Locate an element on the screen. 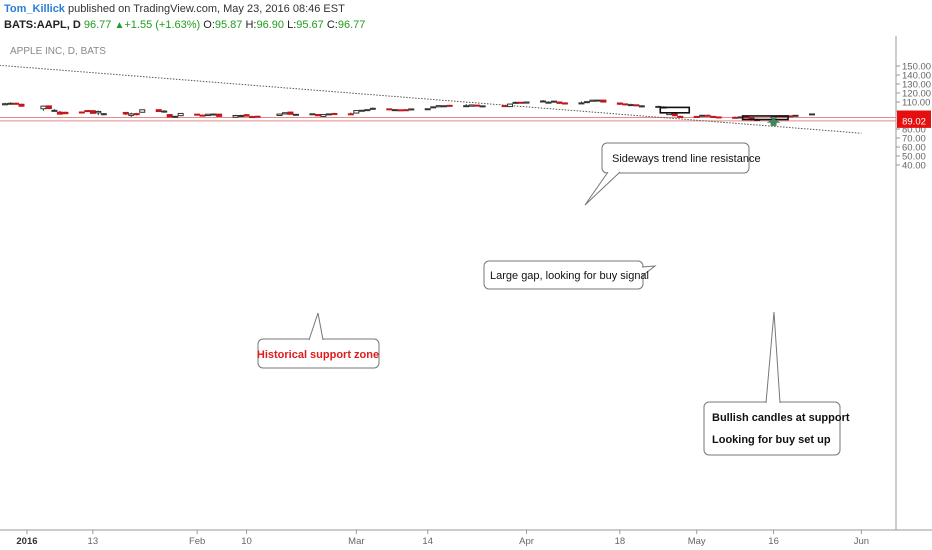  y-tick-label: 80.00 is located at coordinates (914, 130).